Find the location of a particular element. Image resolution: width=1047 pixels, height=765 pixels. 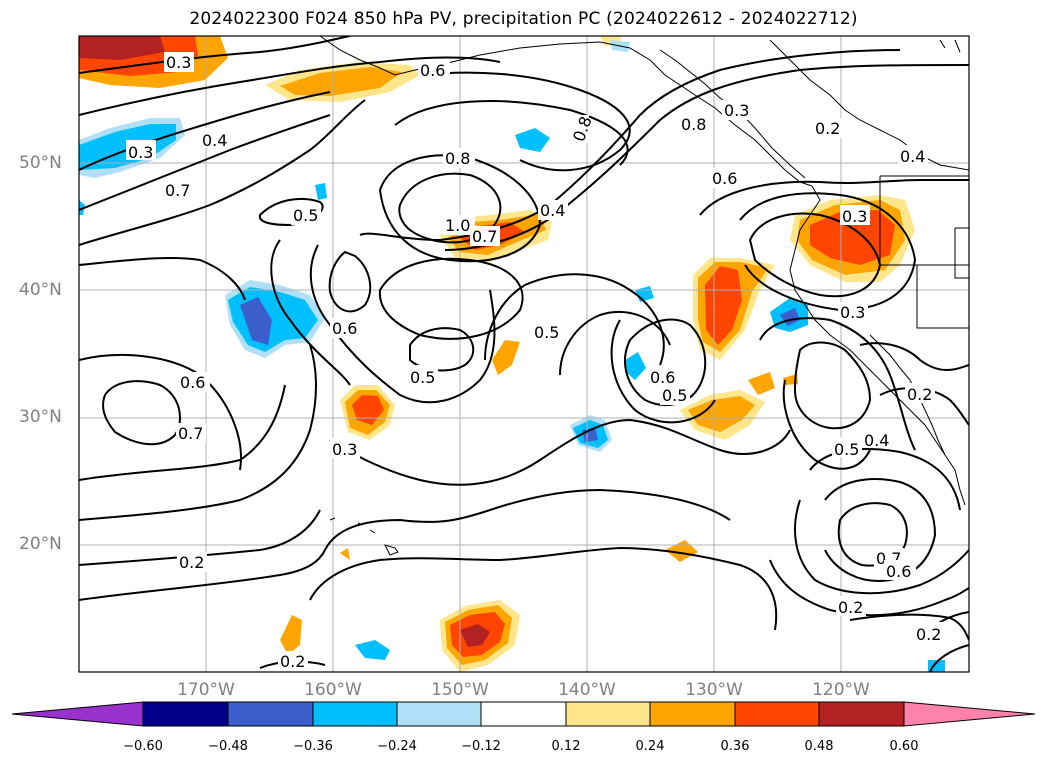

colorbar-extend-low is located at coordinates (77, 714).